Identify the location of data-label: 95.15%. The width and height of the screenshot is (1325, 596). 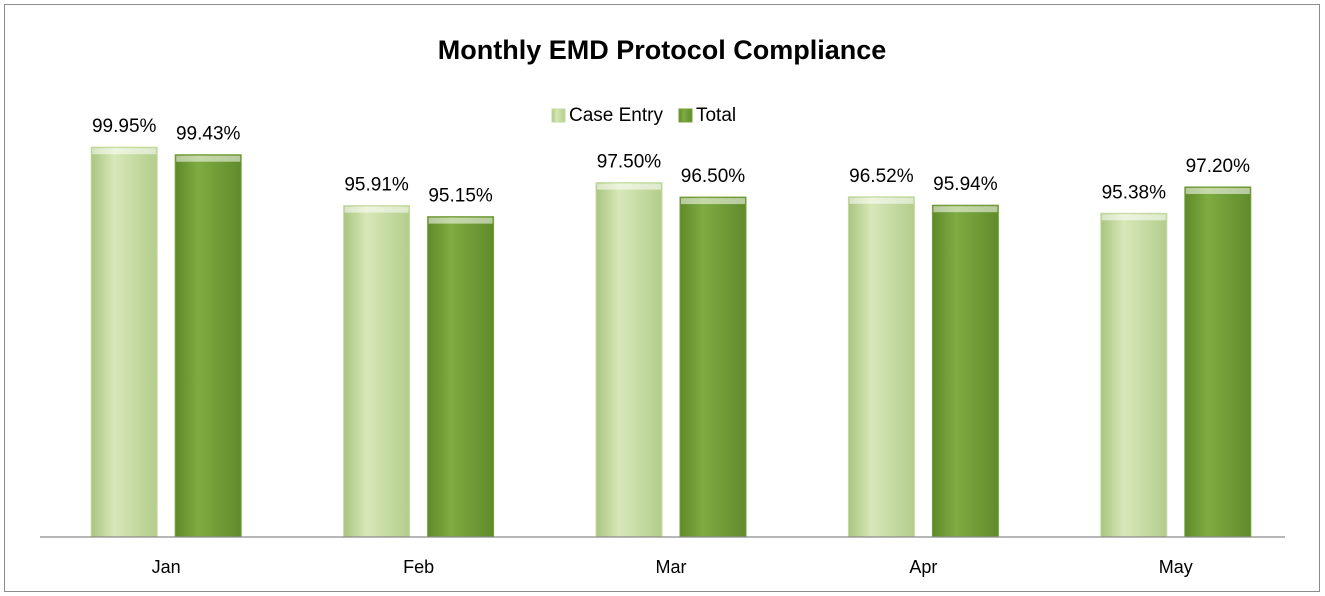
(460, 196).